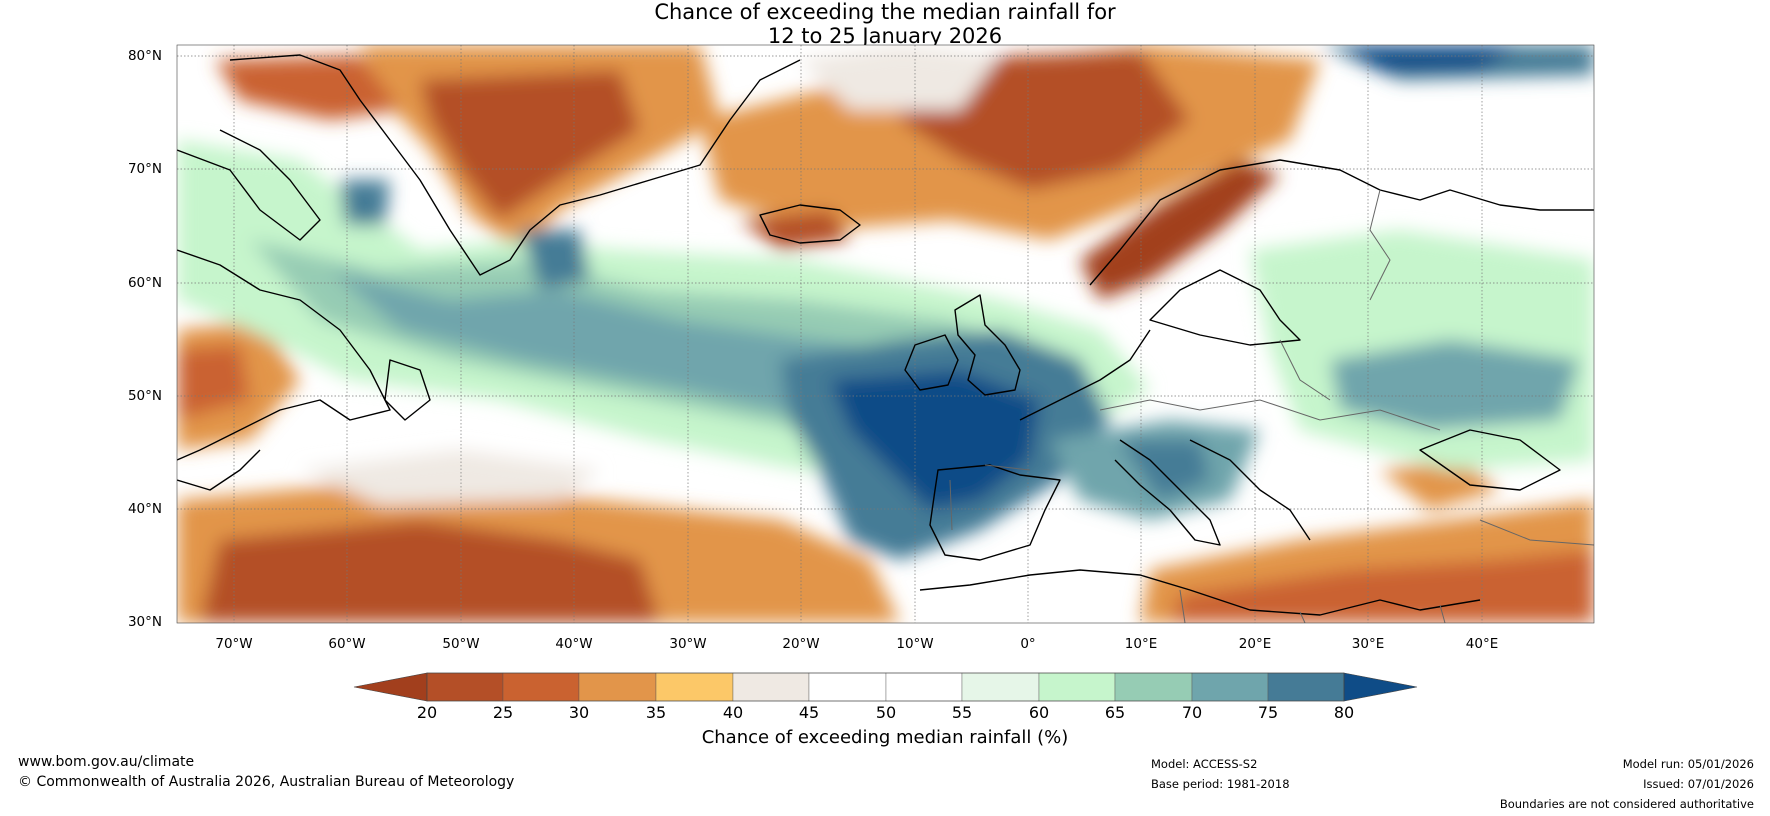 This screenshot has height=816, width=1770. Describe the element at coordinates (347, 644) in the screenshot. I see `lon-label-60w: 60°W` at that location.